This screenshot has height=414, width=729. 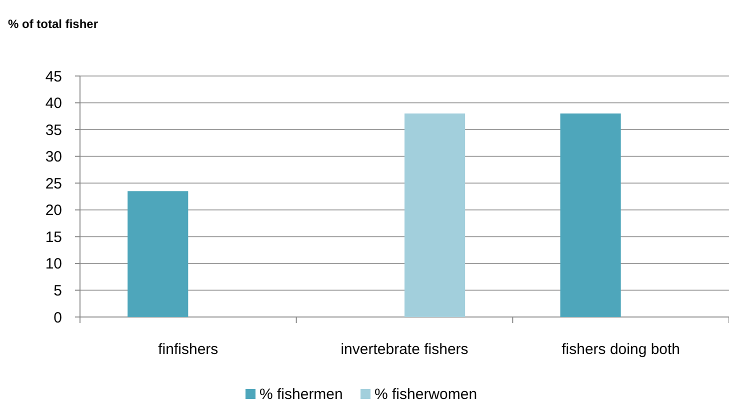 I want to click on y-tick-label: 5, so click(x=58, y=291).